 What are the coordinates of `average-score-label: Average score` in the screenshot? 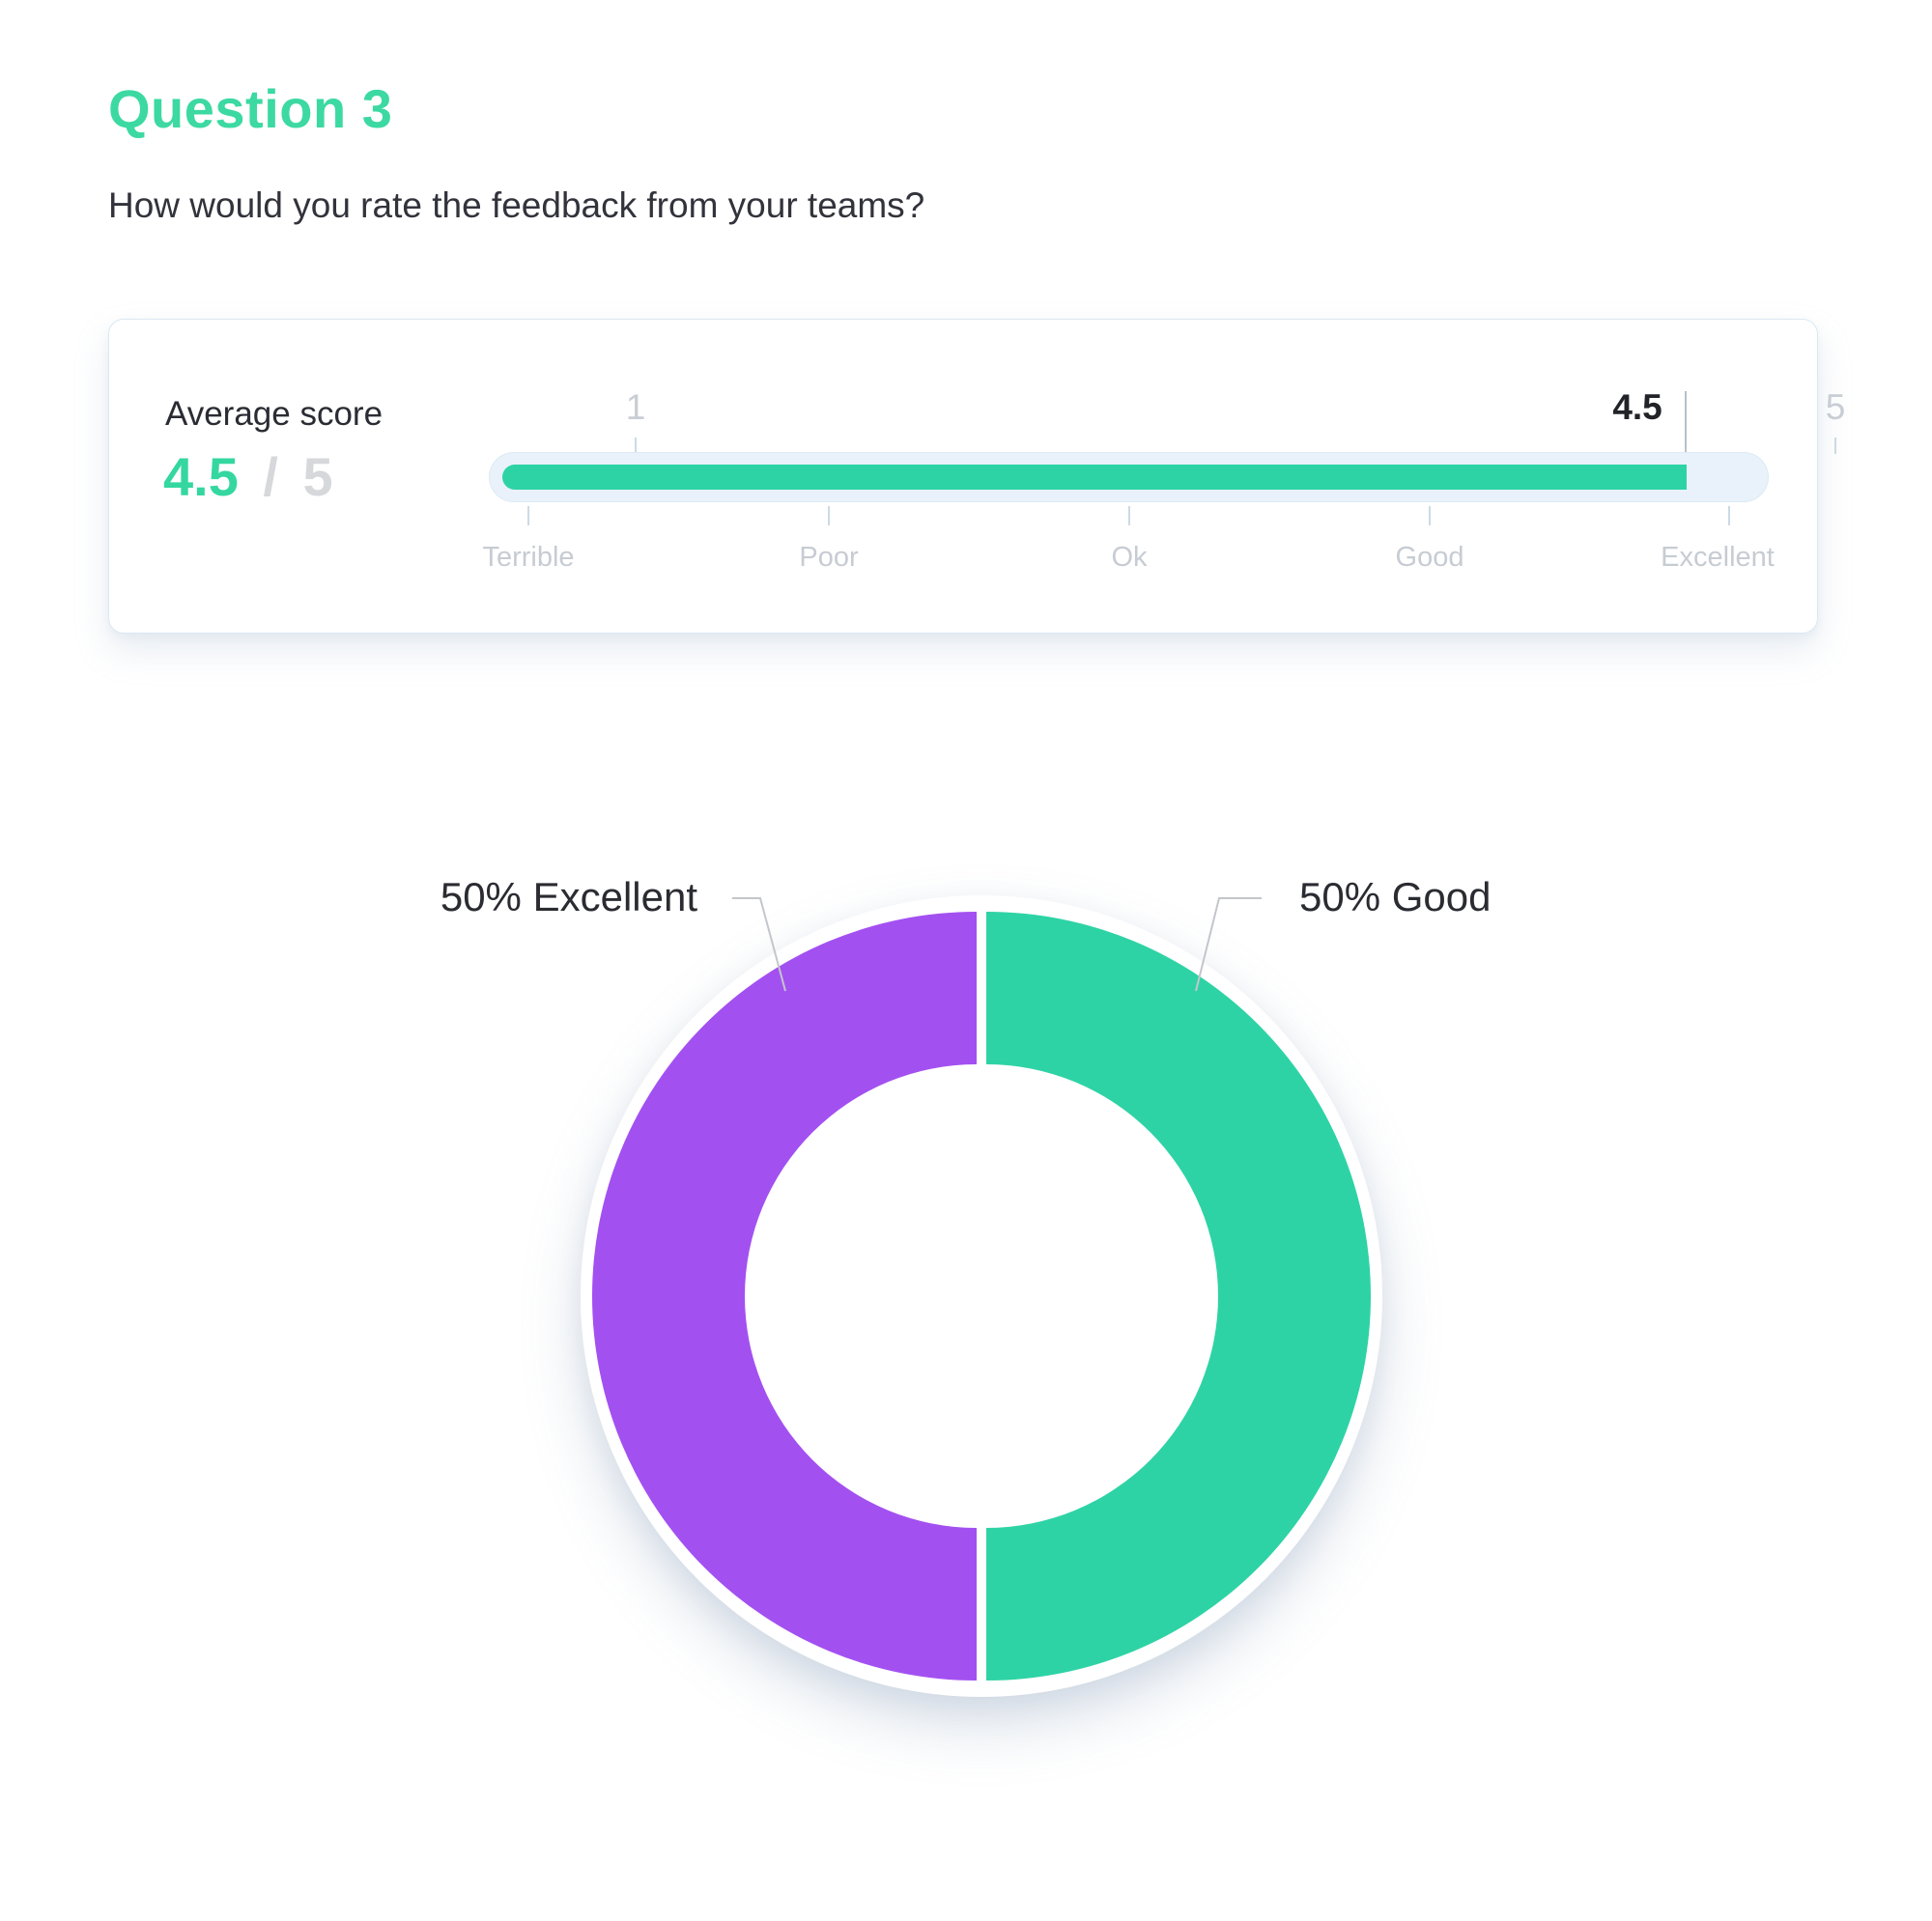 It's located at (274, 414).